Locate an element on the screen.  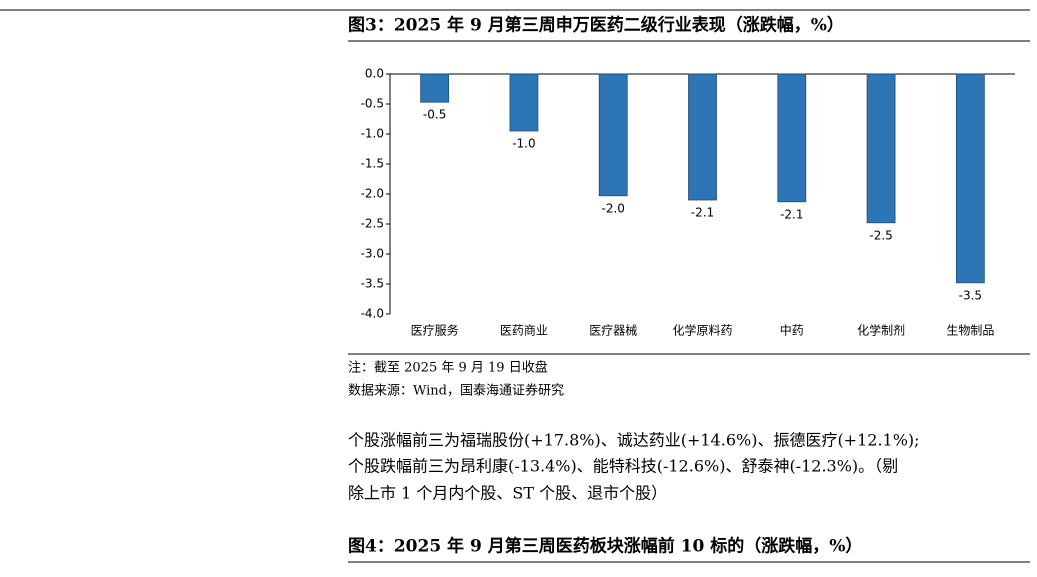
figure-title: 图4：2025 年 9 月第三周医药板块涨幅前 10 标的（涨跌幅，%） is located at coordinates (605, 546).